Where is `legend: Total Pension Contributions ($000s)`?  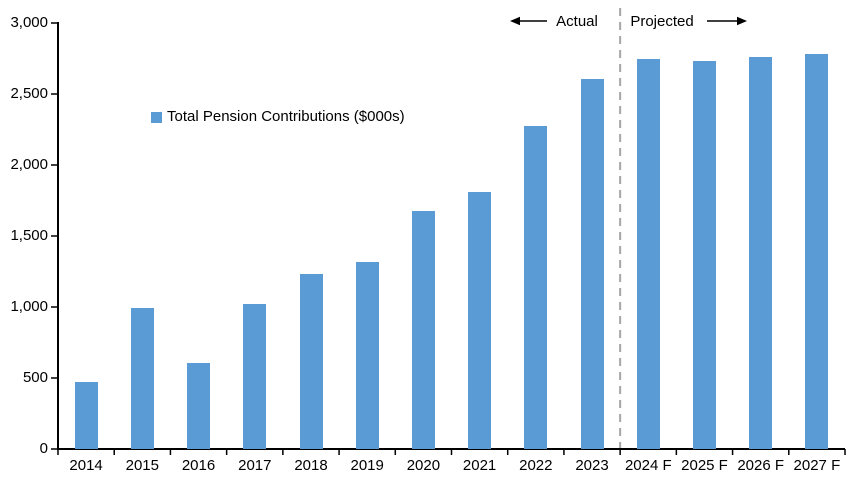
legend: Total Pension Contributions ($000s) is located at coordinates (278, 117).